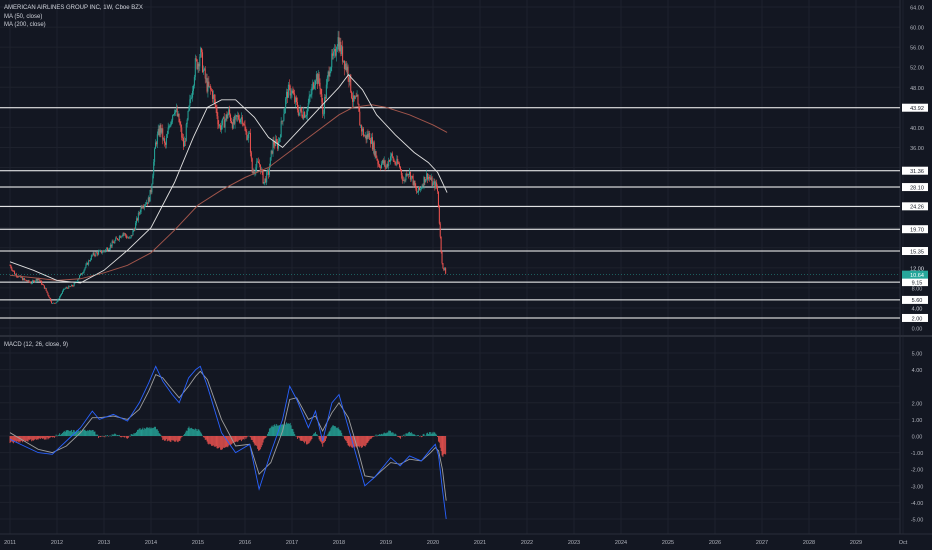 This screenshot has width=932, height=550. I want to click on time-axis-tick: 2015, so click(198, 543).